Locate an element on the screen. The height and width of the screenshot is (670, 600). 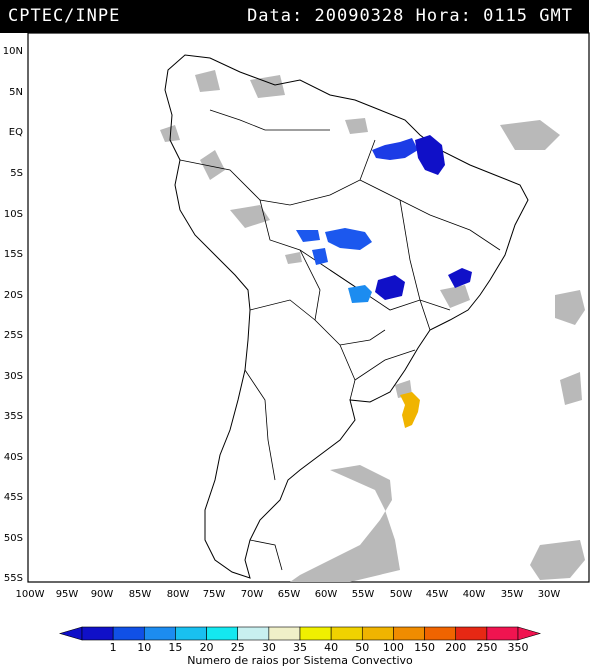
system-maranhao is located at coordinates (430, 155).